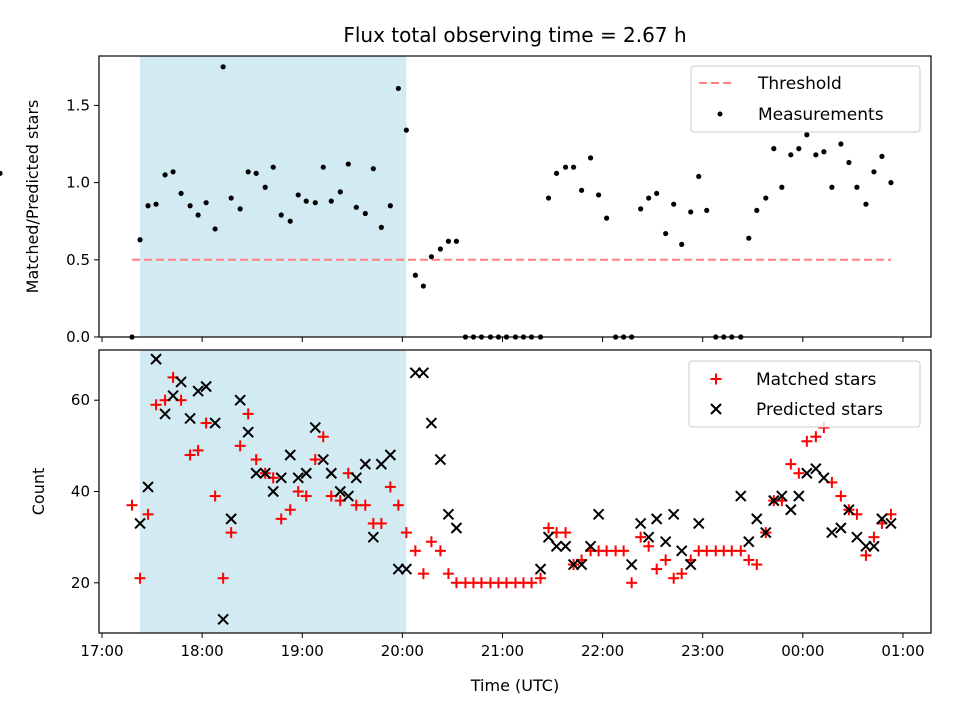 This screenshot has height=720, width=960. Describe the element at coordinates (802, 651) in the screenshot. I see `x-tick-label: 00:00` at that location.